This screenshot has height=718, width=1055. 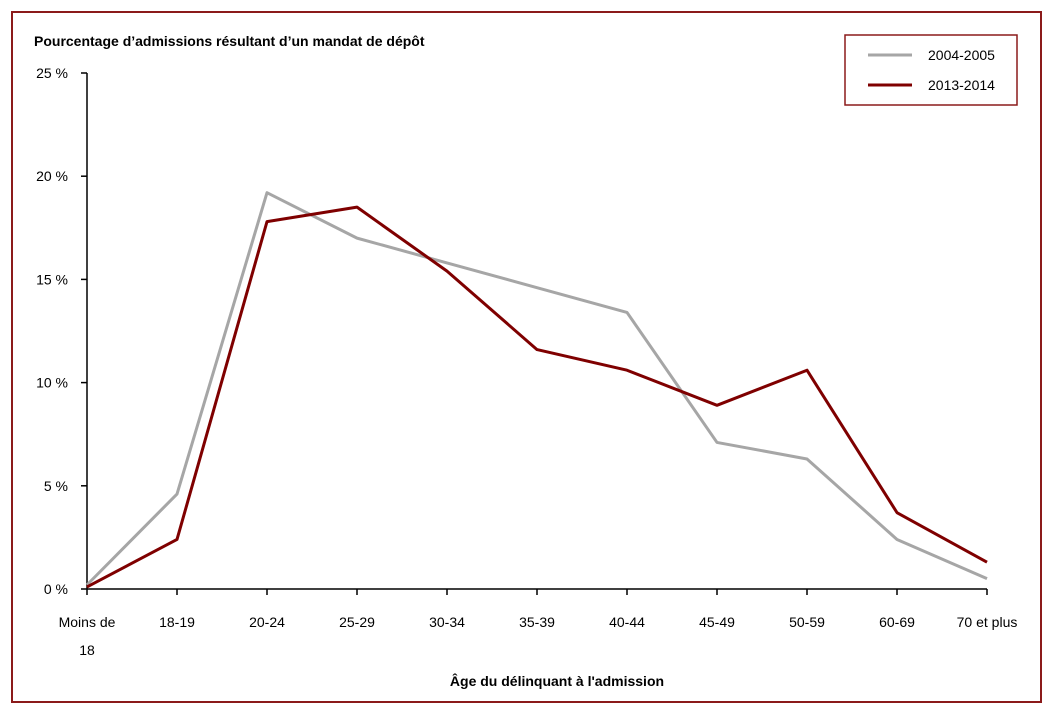 What do you see at coordinates (52, 176) in the screenshot?
I see `y-tick-label: 20 %` at bounding box center [52, 176].